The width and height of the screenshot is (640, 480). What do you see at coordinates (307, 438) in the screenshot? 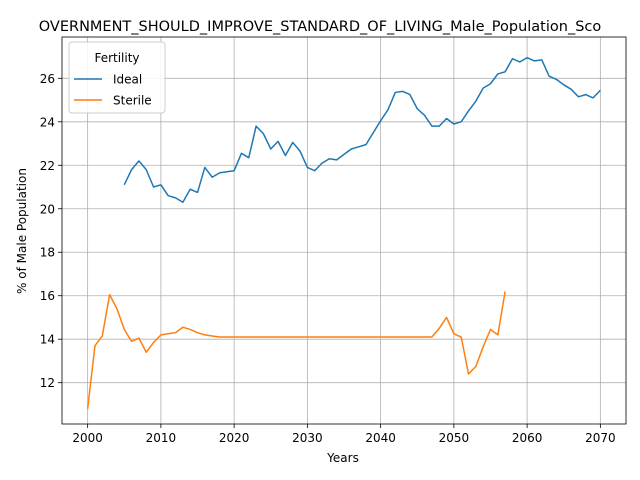
I see `x-tick-label: 2030` at bounding box center [307, 438].